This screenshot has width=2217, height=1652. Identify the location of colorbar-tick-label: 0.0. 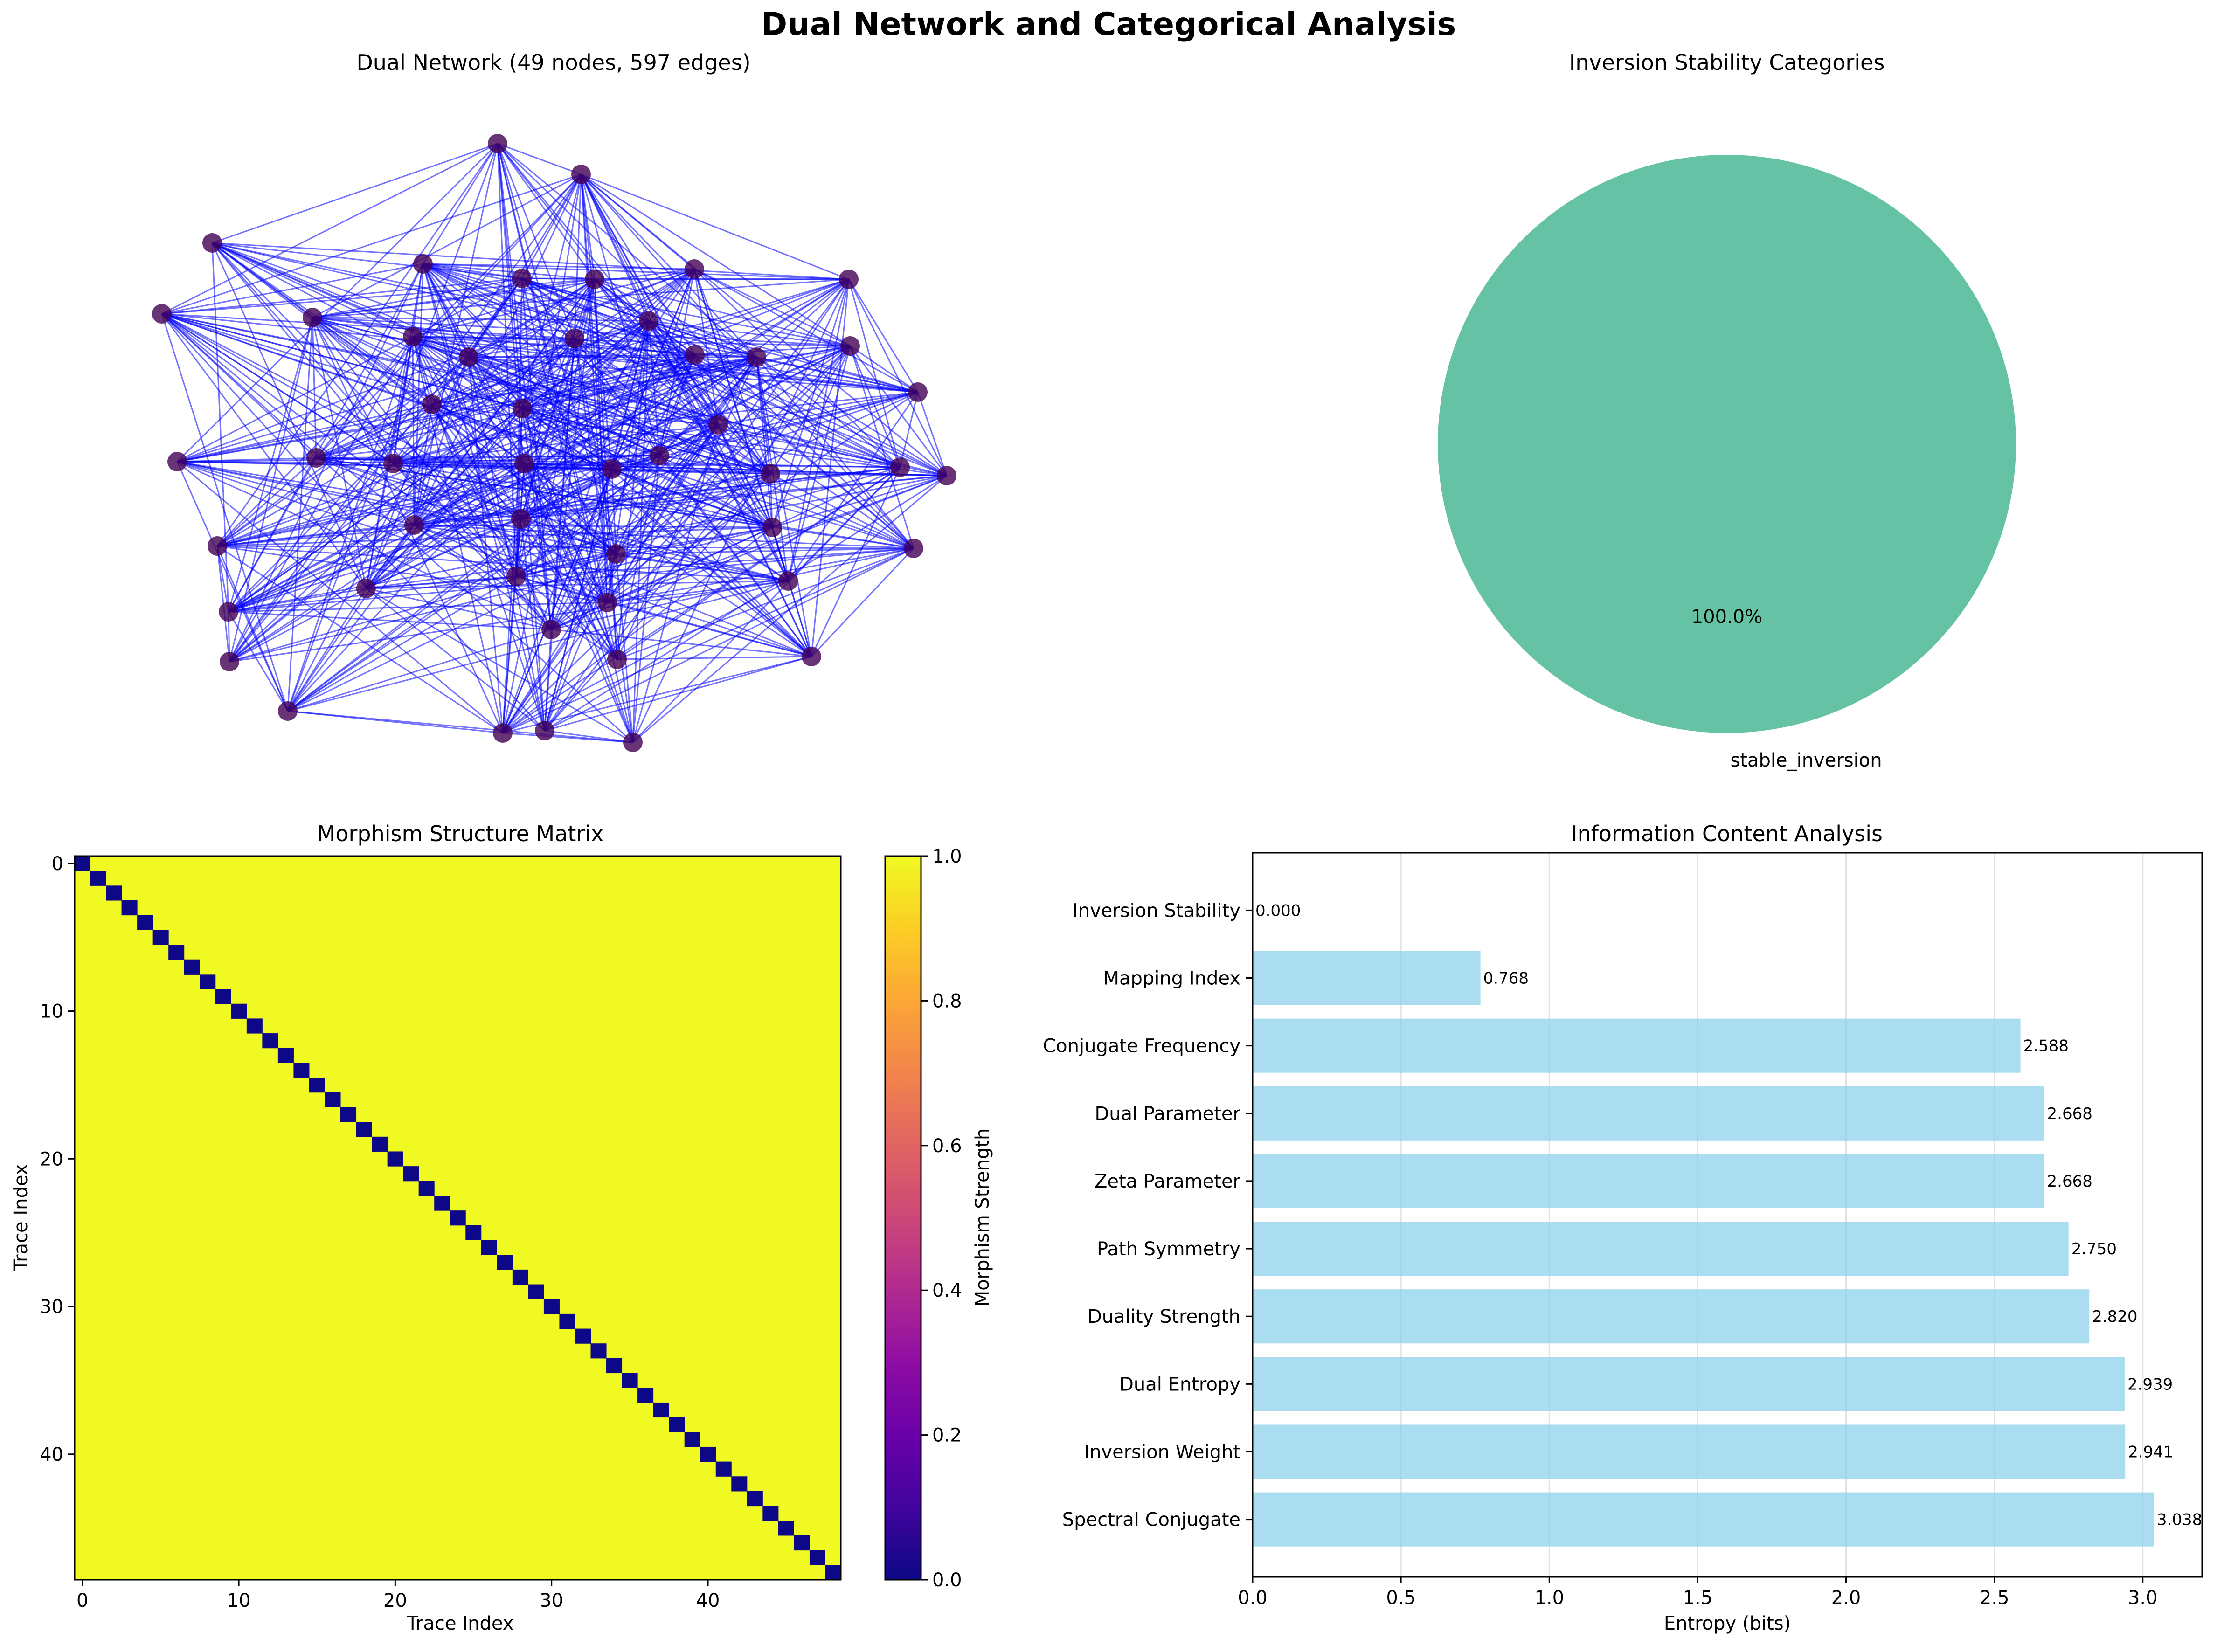
(947, 1580).